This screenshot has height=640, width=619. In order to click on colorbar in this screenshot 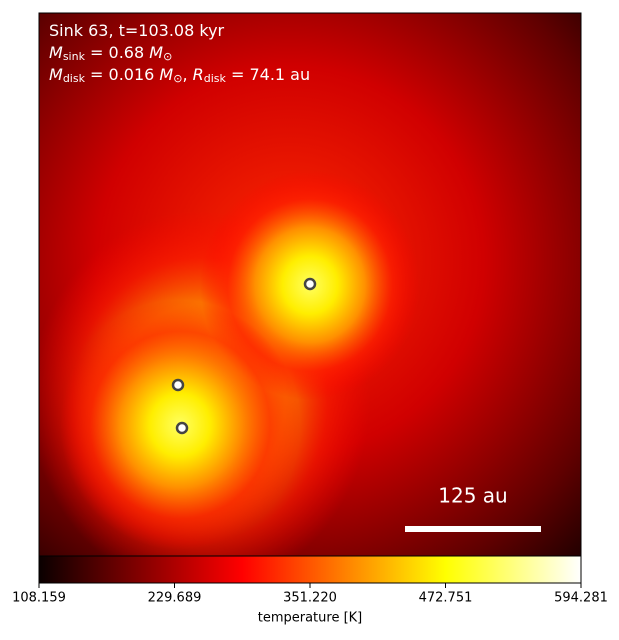, I will do `click(310, 569)`.